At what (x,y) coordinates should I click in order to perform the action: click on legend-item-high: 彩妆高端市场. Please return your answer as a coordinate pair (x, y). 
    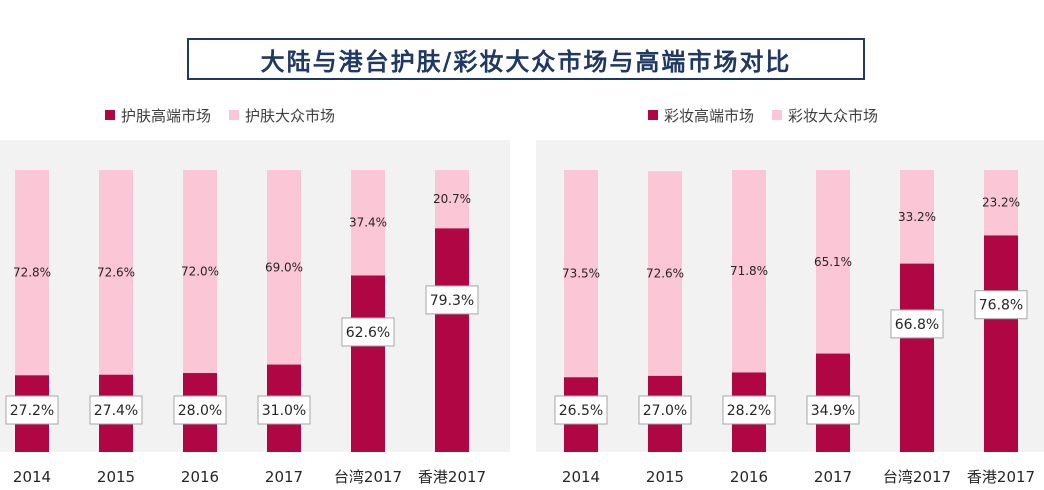
    Looking at the image, I should click on (701, 115).